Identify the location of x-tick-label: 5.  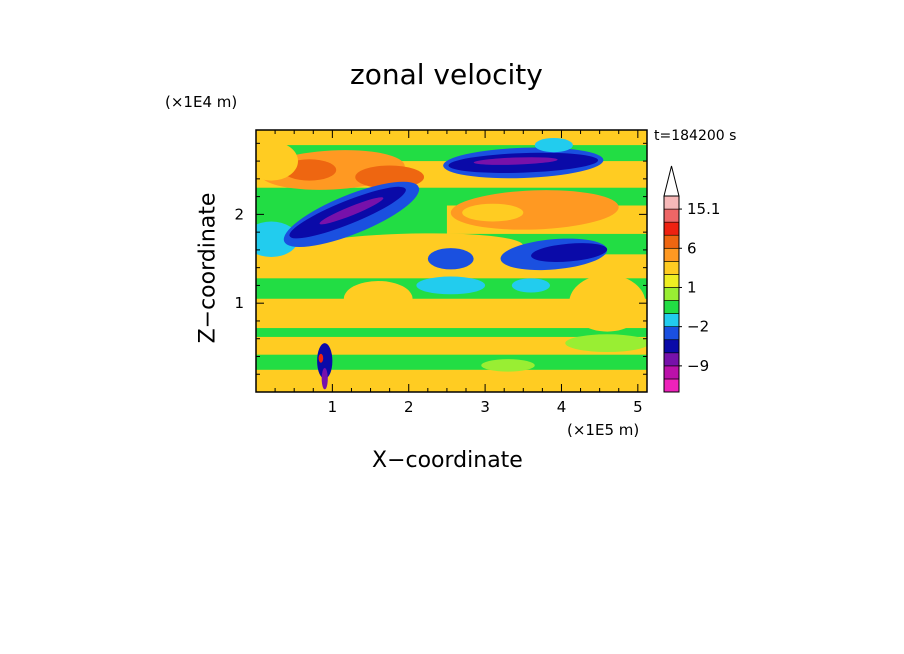
(638, 407).